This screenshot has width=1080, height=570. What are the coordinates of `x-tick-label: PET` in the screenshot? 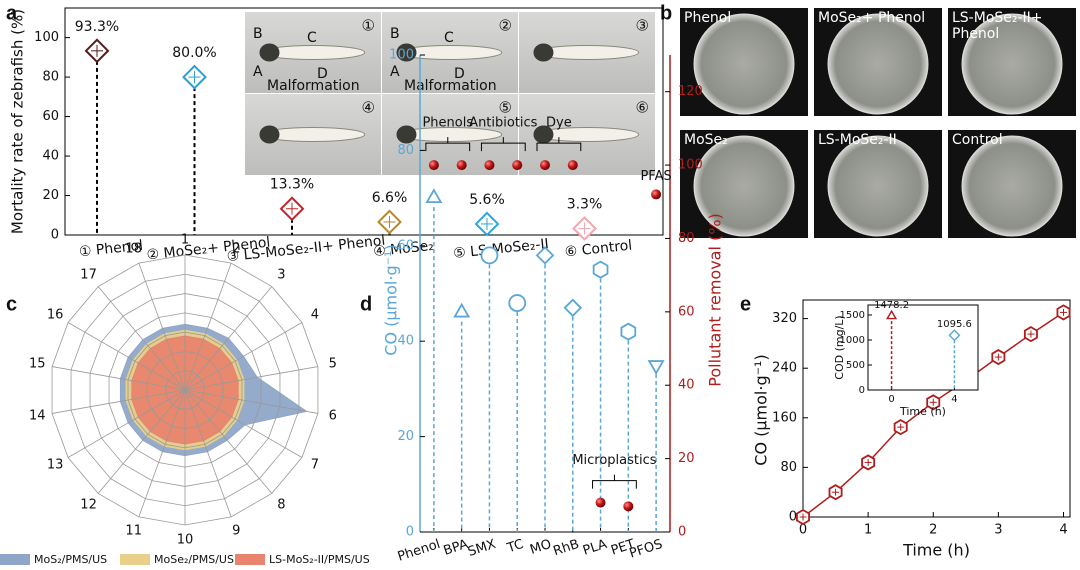 It's located at (623, 548).